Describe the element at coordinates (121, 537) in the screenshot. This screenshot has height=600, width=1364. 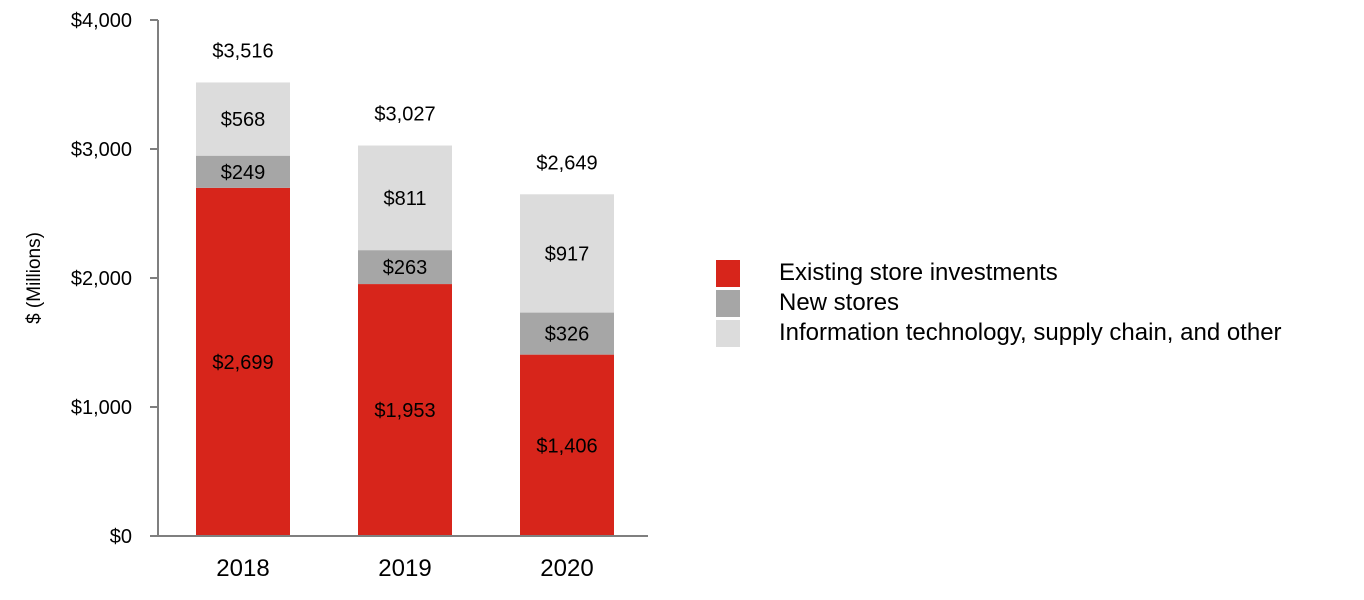
I see `y-tick-label-0: $0` at that location.